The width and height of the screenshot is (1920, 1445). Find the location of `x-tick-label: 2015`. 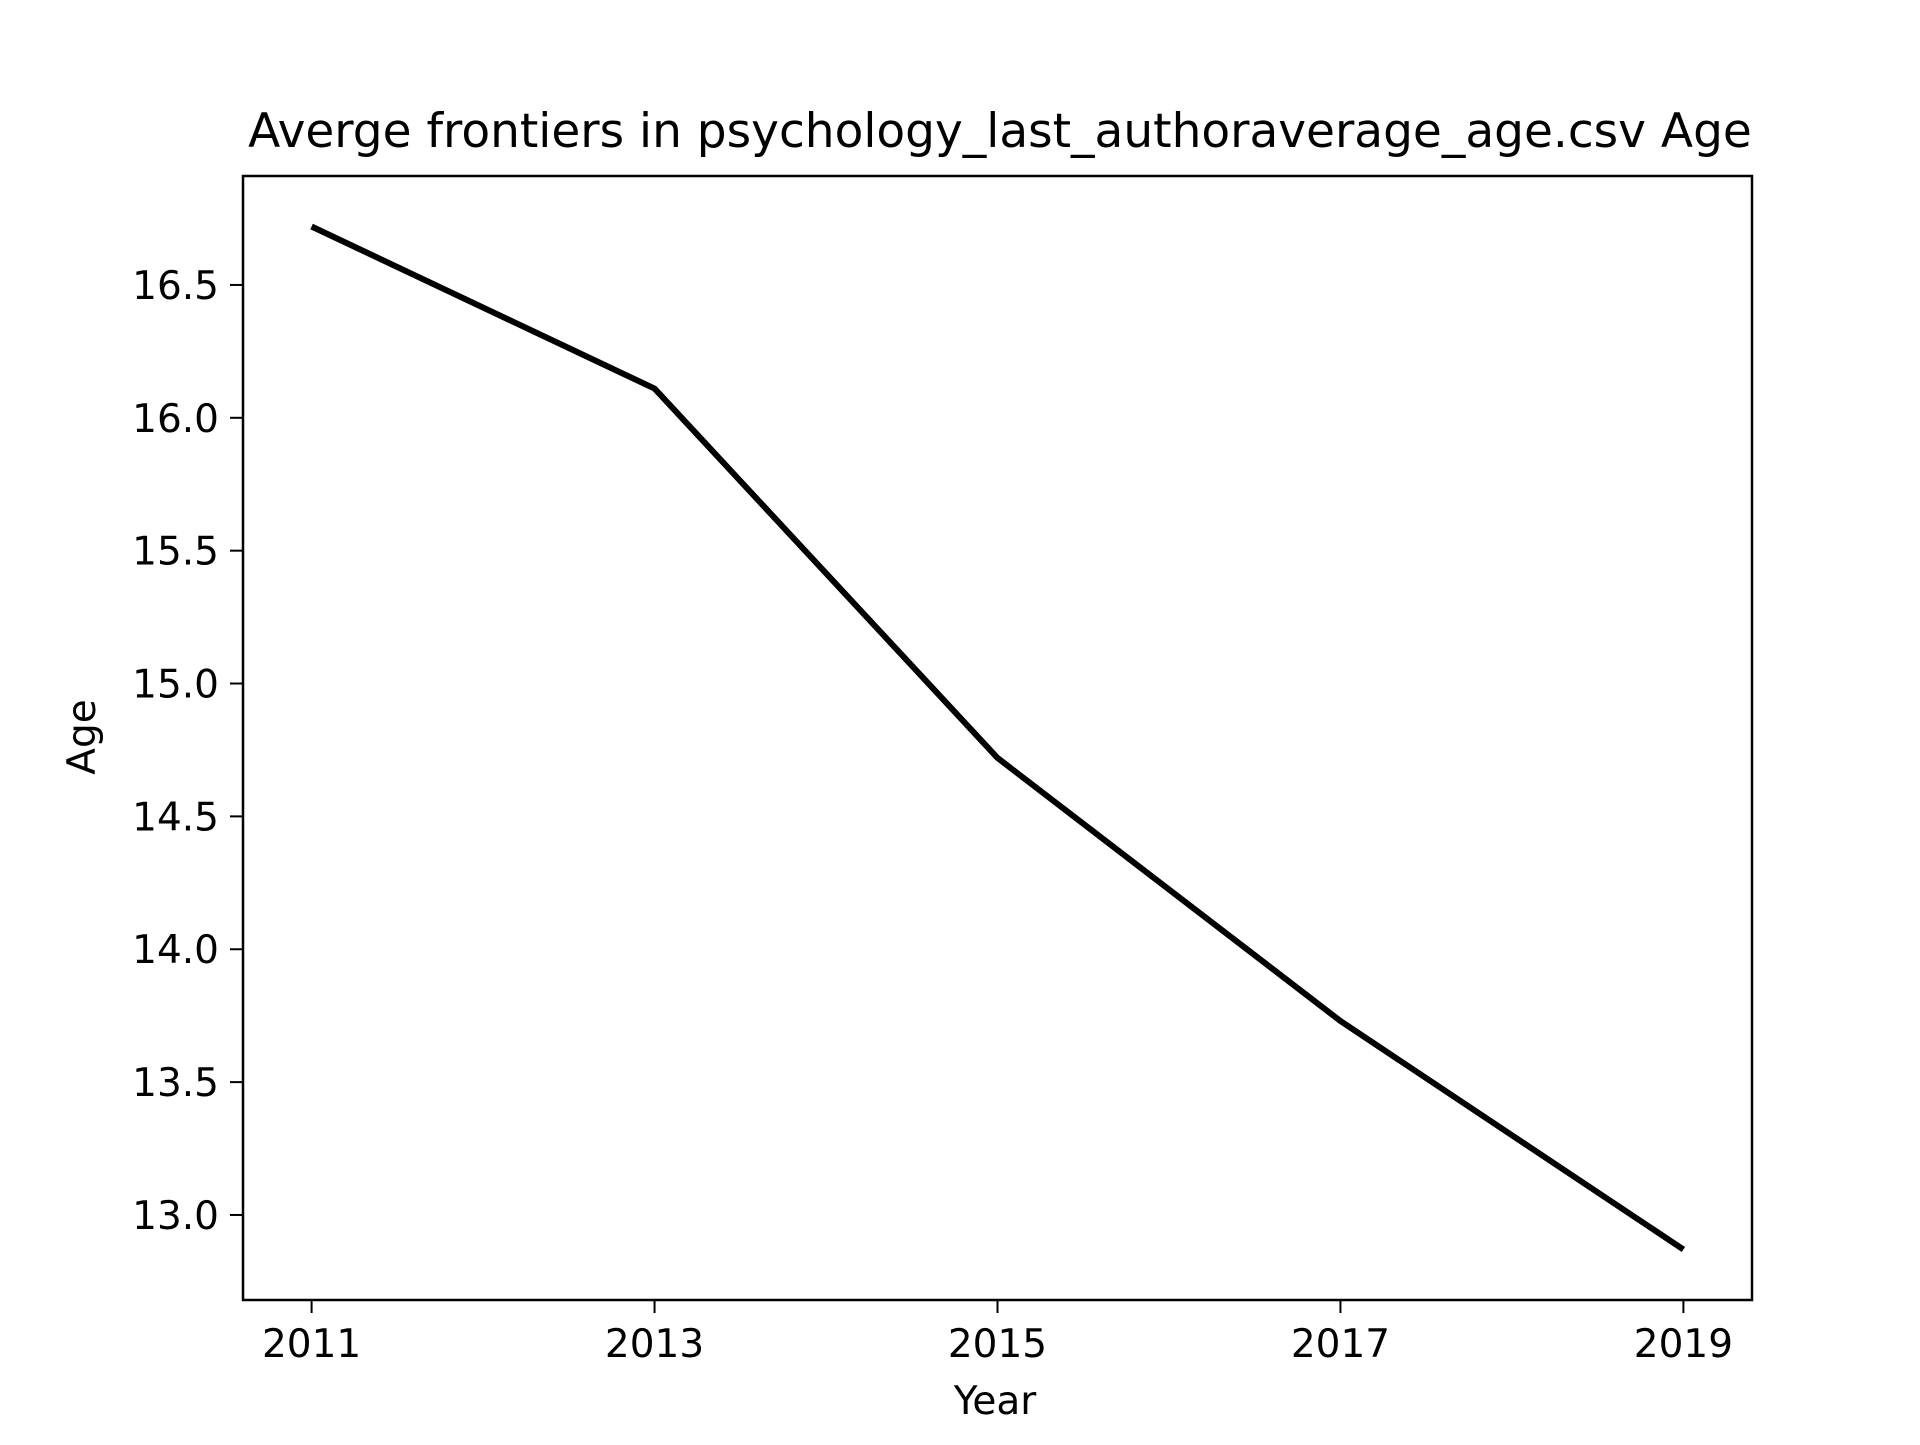

x-tick-label: 2015 is located at coordinates (997, 1344).